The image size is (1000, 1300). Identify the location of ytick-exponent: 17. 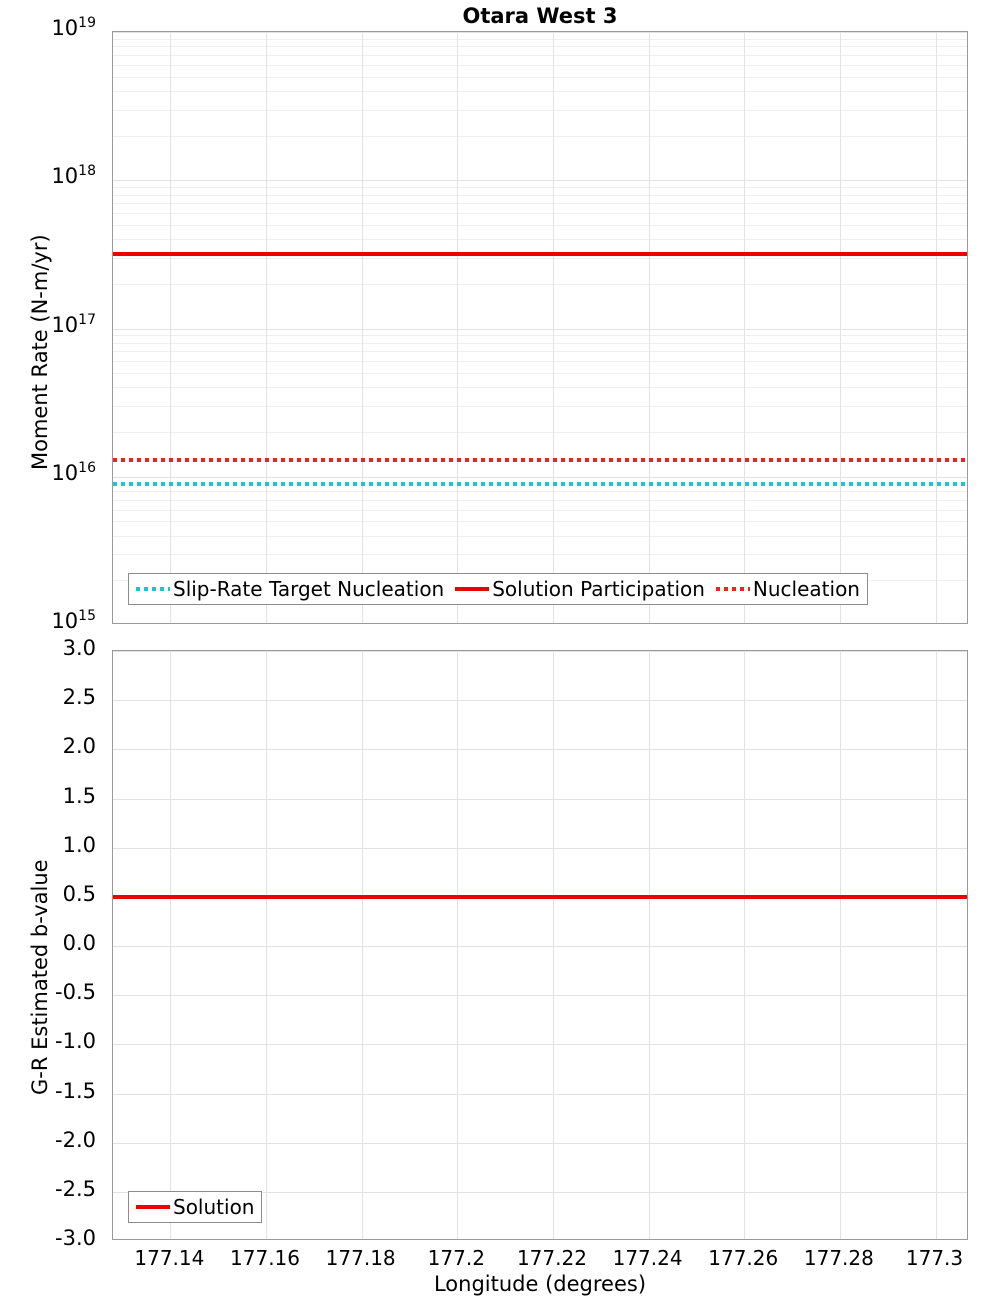
(87, 319).